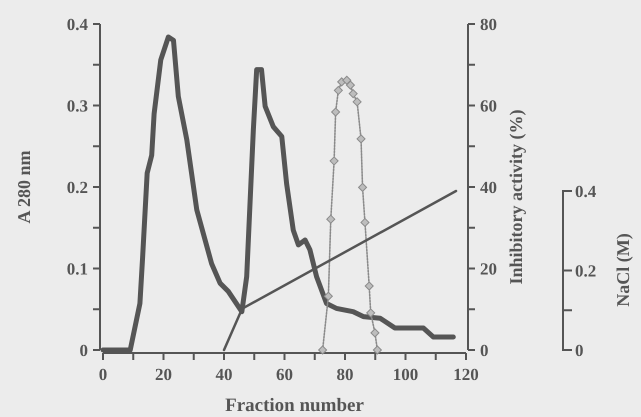 This screenshot has width=641, height=417. I want to click on x-tick-label: 20, so click(163, 374).